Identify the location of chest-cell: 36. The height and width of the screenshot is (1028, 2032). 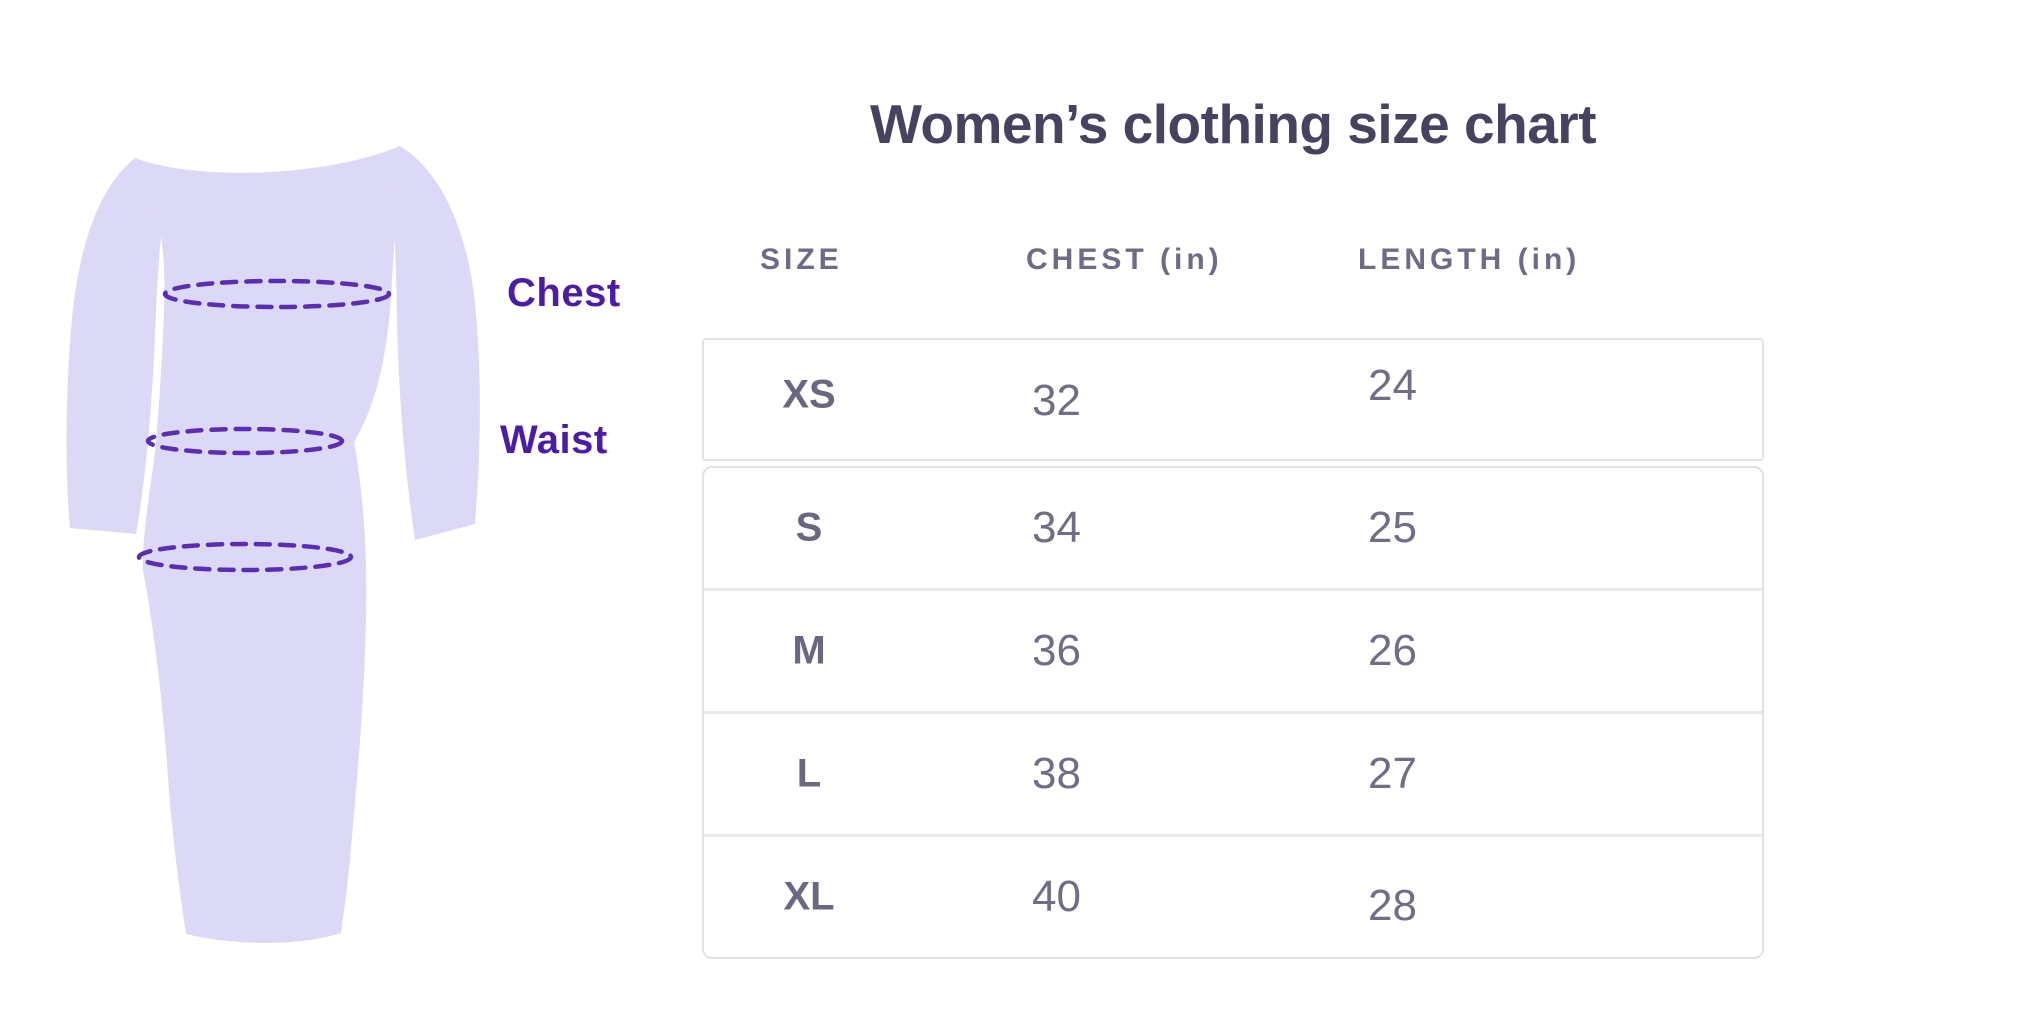
(1056, 650).